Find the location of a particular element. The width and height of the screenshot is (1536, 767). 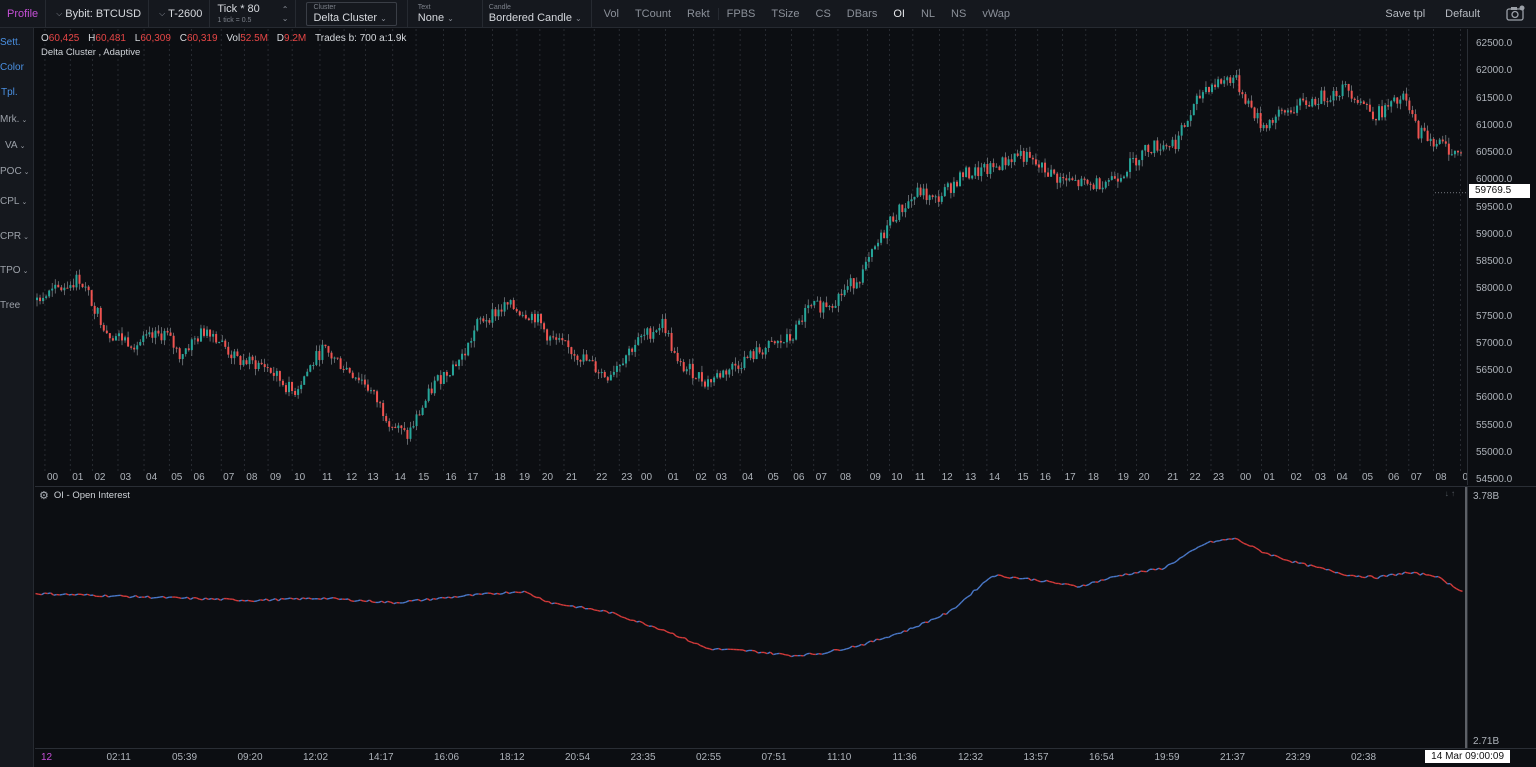

sidebar-poc: POC ⌄ is located at coordinates (17, 171).